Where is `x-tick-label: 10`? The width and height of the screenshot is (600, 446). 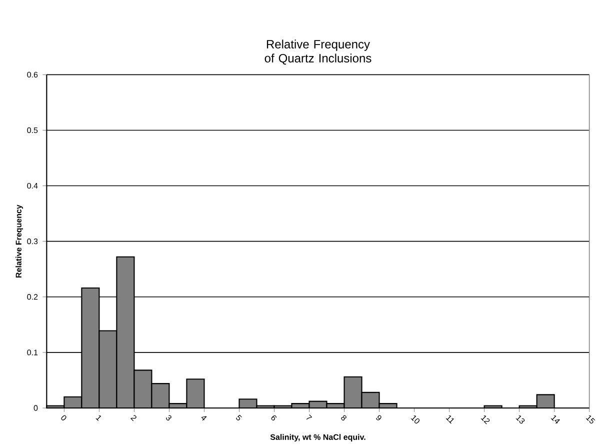
x-tick-label: 10 is located at coordinates (415, 420).